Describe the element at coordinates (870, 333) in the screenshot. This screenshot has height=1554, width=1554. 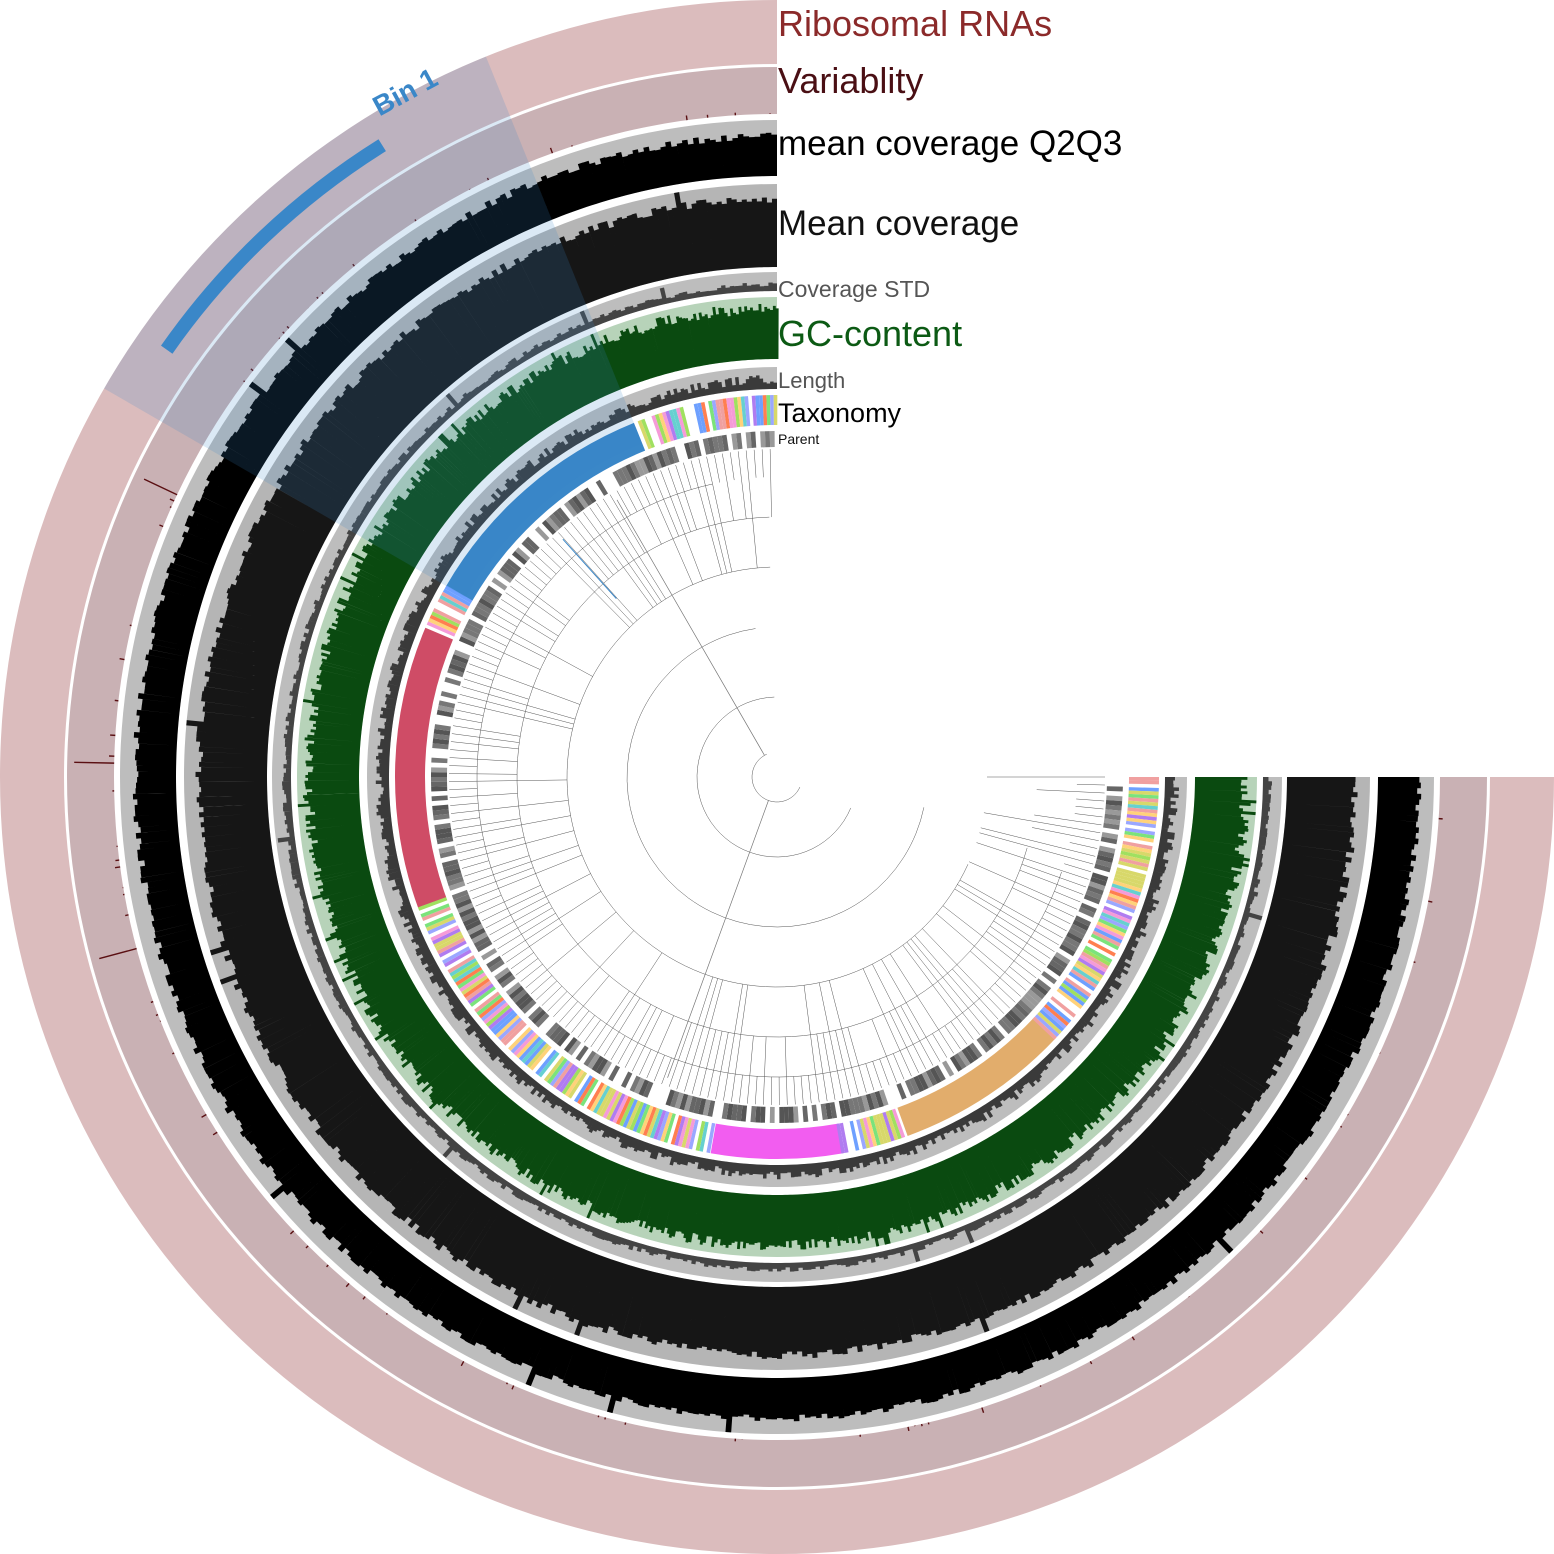
I see `layer-label-gc-content: GC-content` at that location.